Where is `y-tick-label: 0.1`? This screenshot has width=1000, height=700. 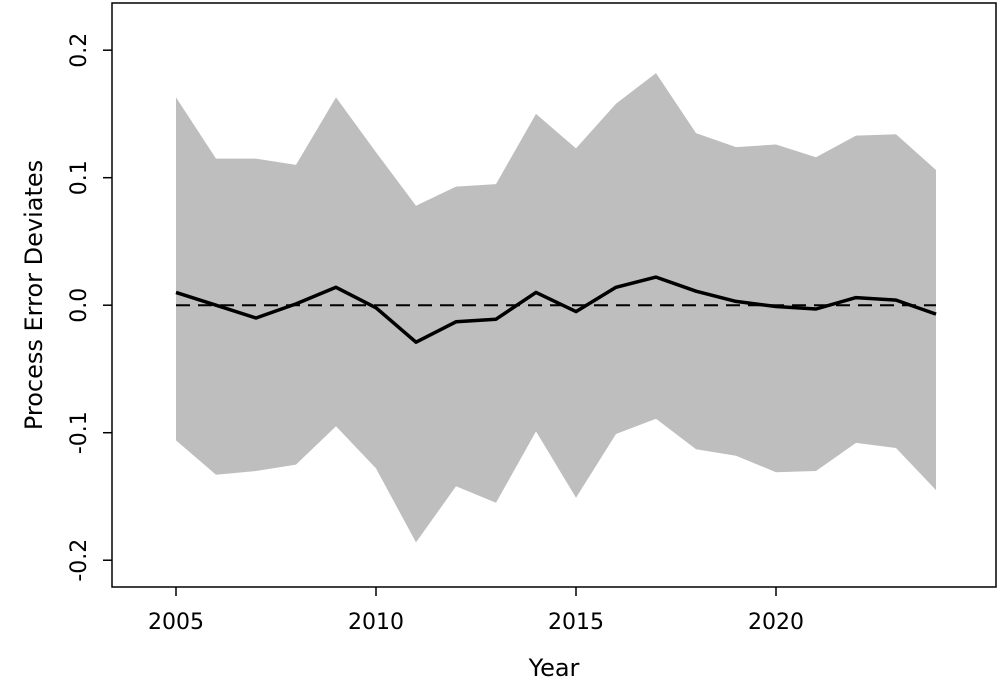 y-tick-label: 0.1 is located at coordinates (79, 177).